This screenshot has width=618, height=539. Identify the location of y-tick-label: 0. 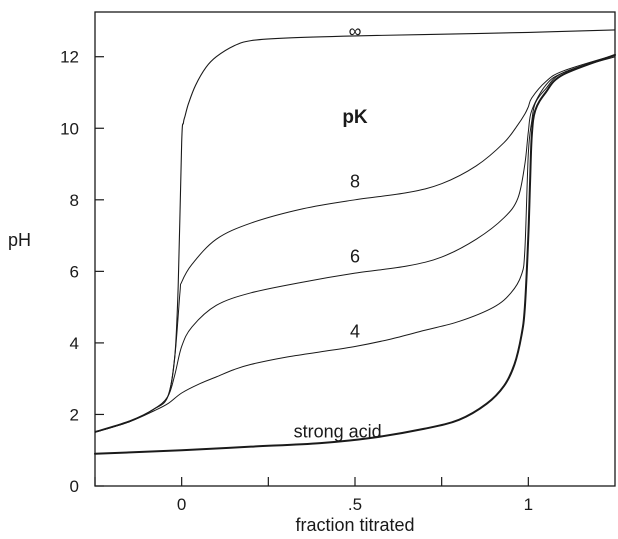
(74, 486).